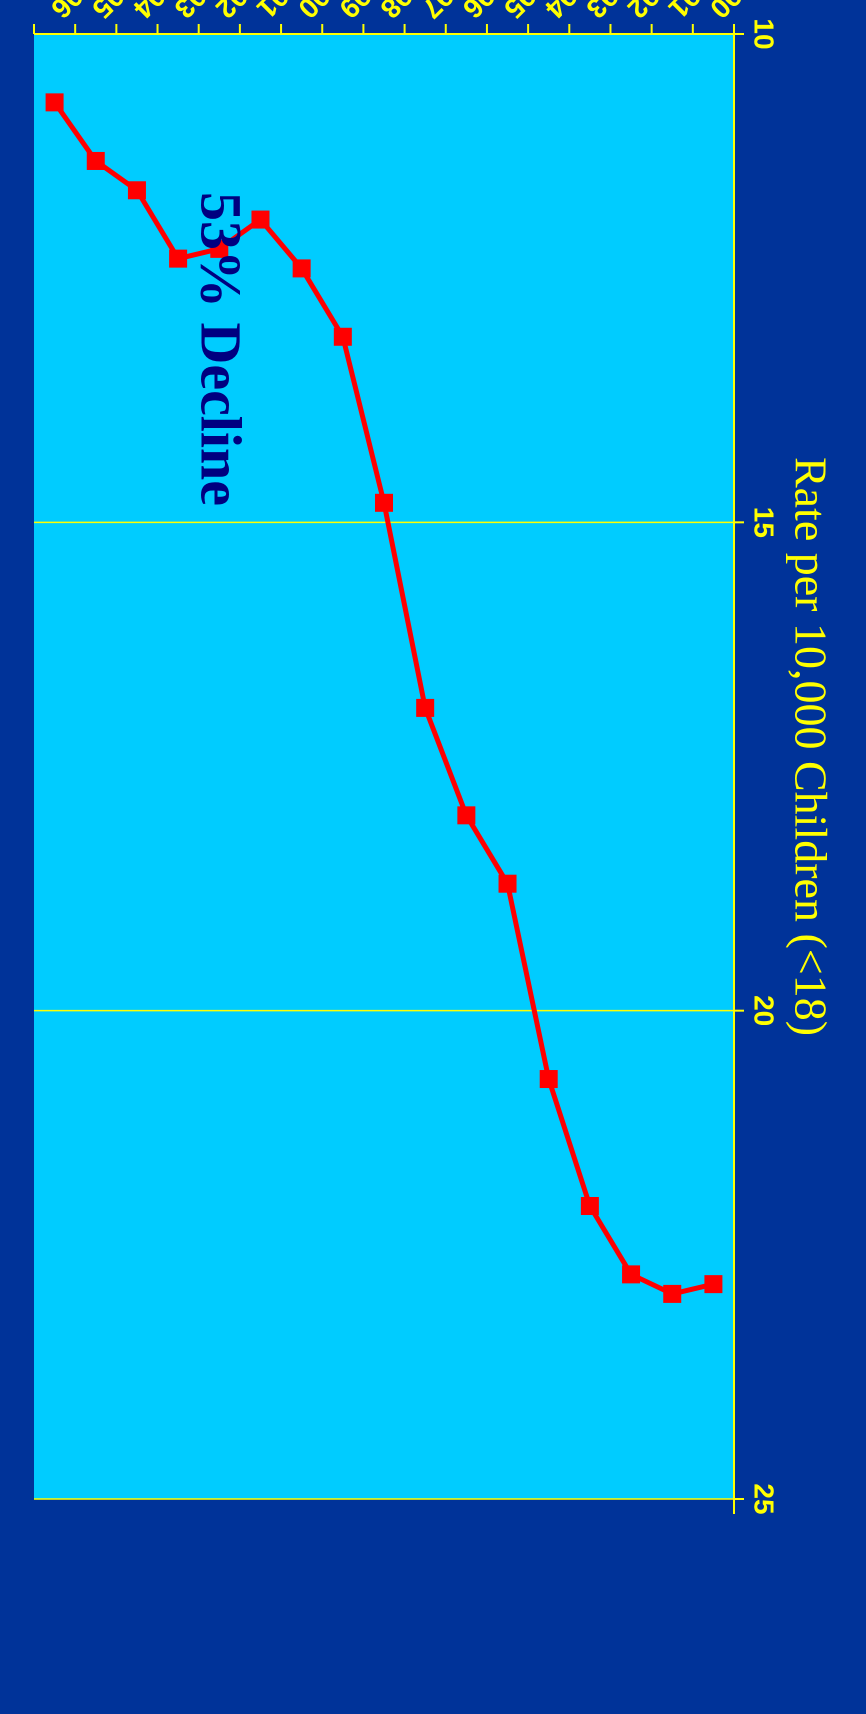 This screenshot has width=866, height=1714. What do you see at coordinates (764, 522) in the screenshot?
I see `y-tick-label-15: 15` at bounding box center [764, 522].